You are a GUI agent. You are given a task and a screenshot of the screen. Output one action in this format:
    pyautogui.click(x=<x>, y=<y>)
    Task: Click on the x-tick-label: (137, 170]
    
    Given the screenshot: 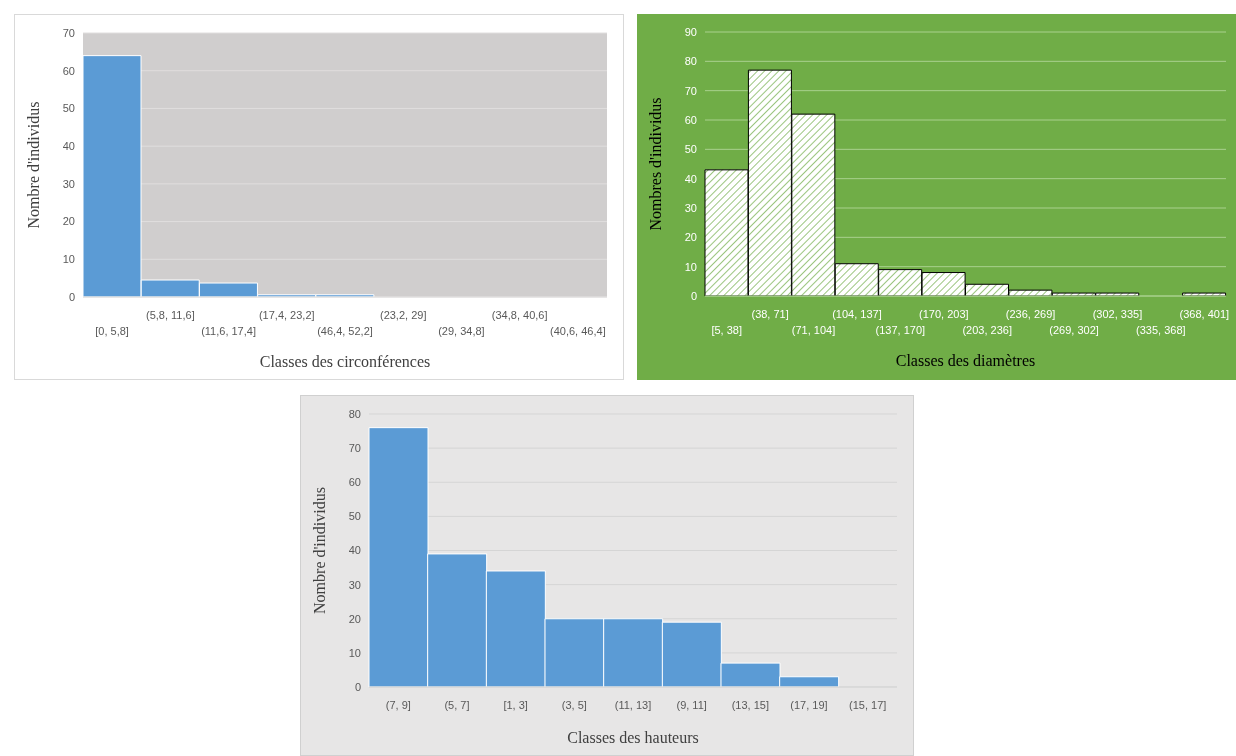 What is the action you would take?
    pyautogui.click(x=900, y=330)
    